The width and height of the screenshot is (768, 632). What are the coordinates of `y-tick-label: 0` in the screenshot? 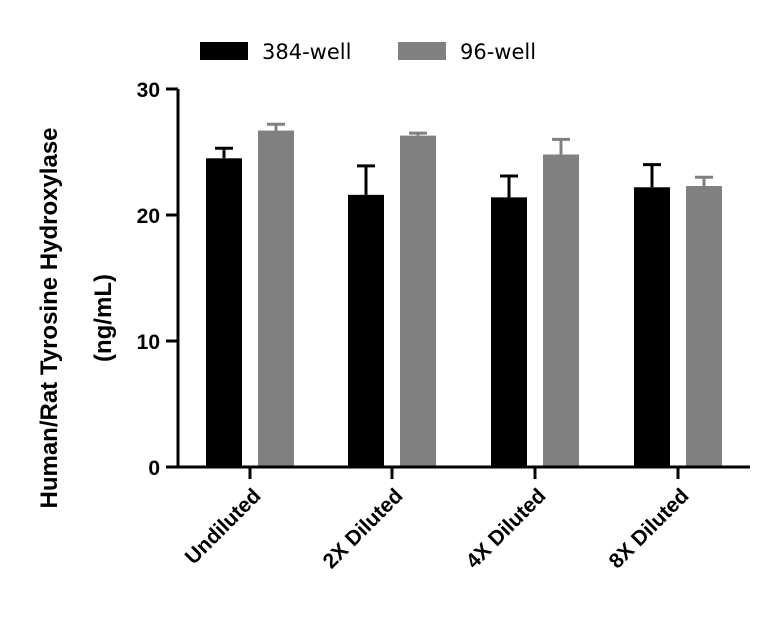 It's located at (154, 468).